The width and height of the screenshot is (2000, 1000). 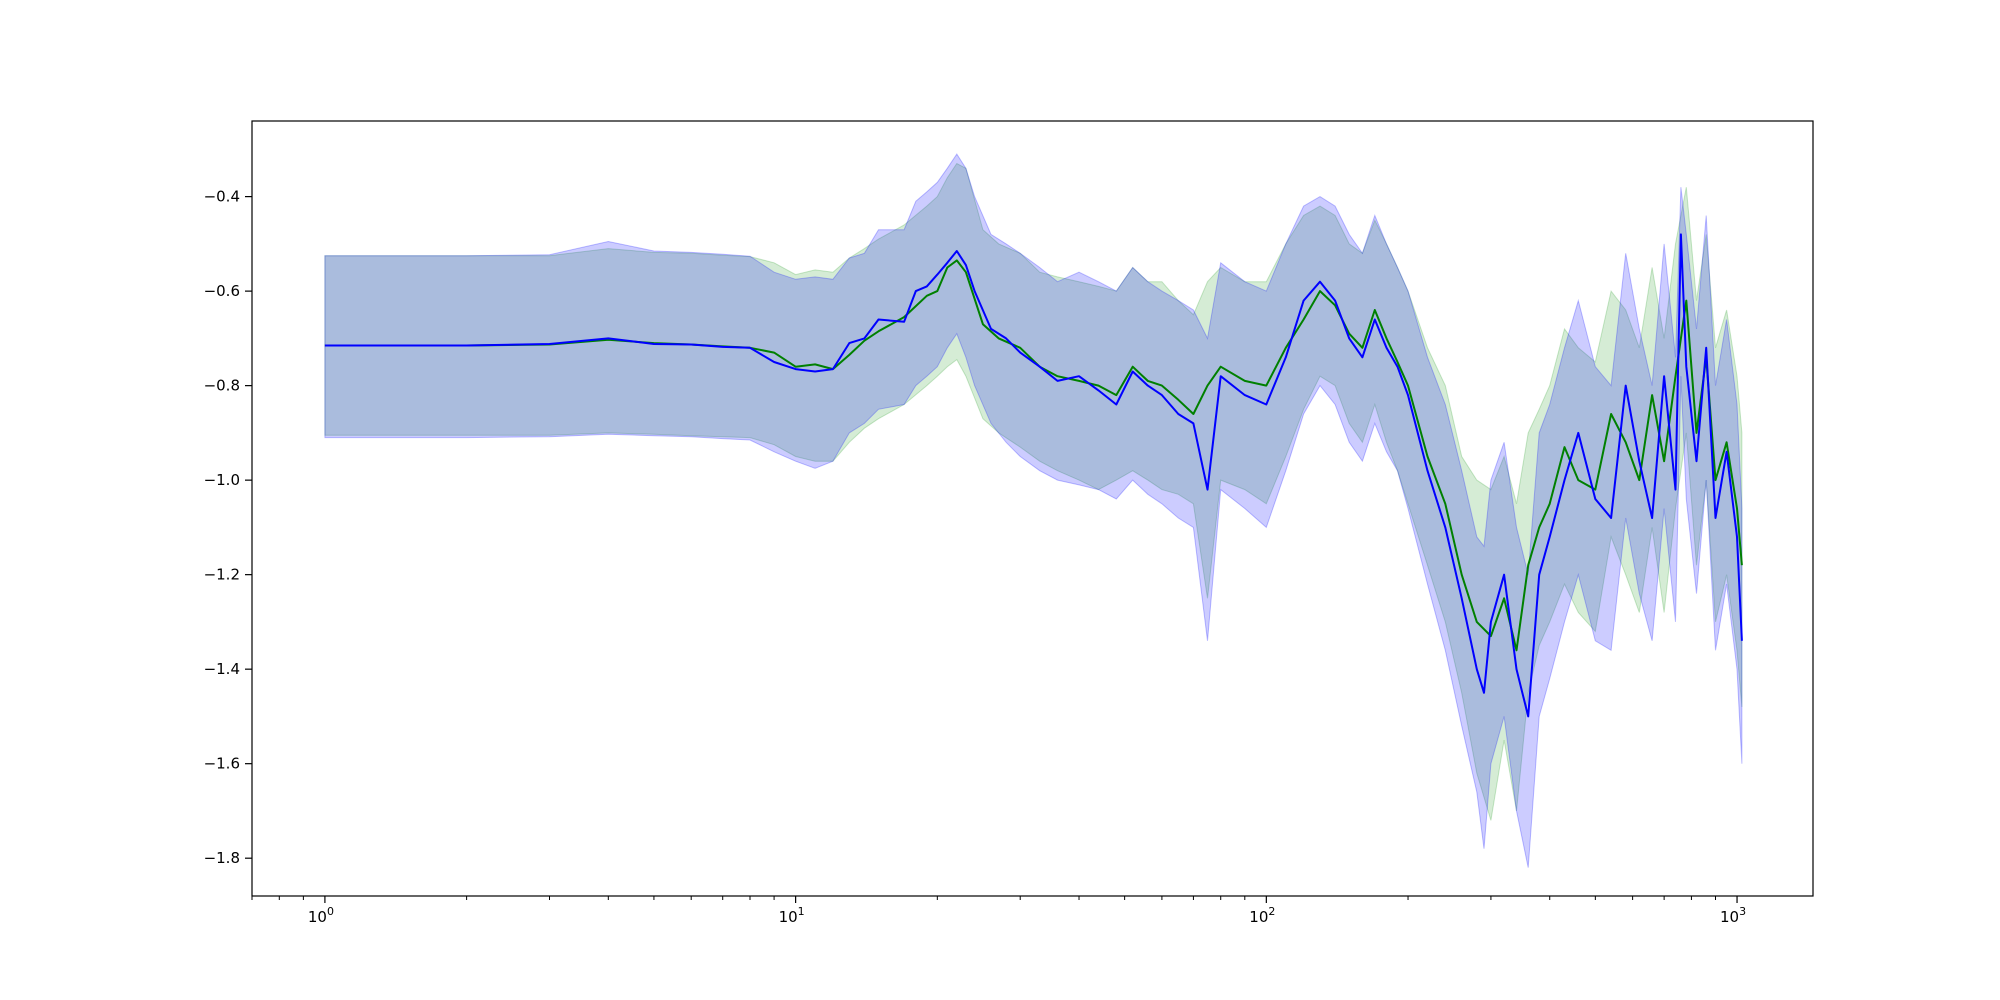 I want to click on y-tick-label: −1.0, so click(x=222, y=480).